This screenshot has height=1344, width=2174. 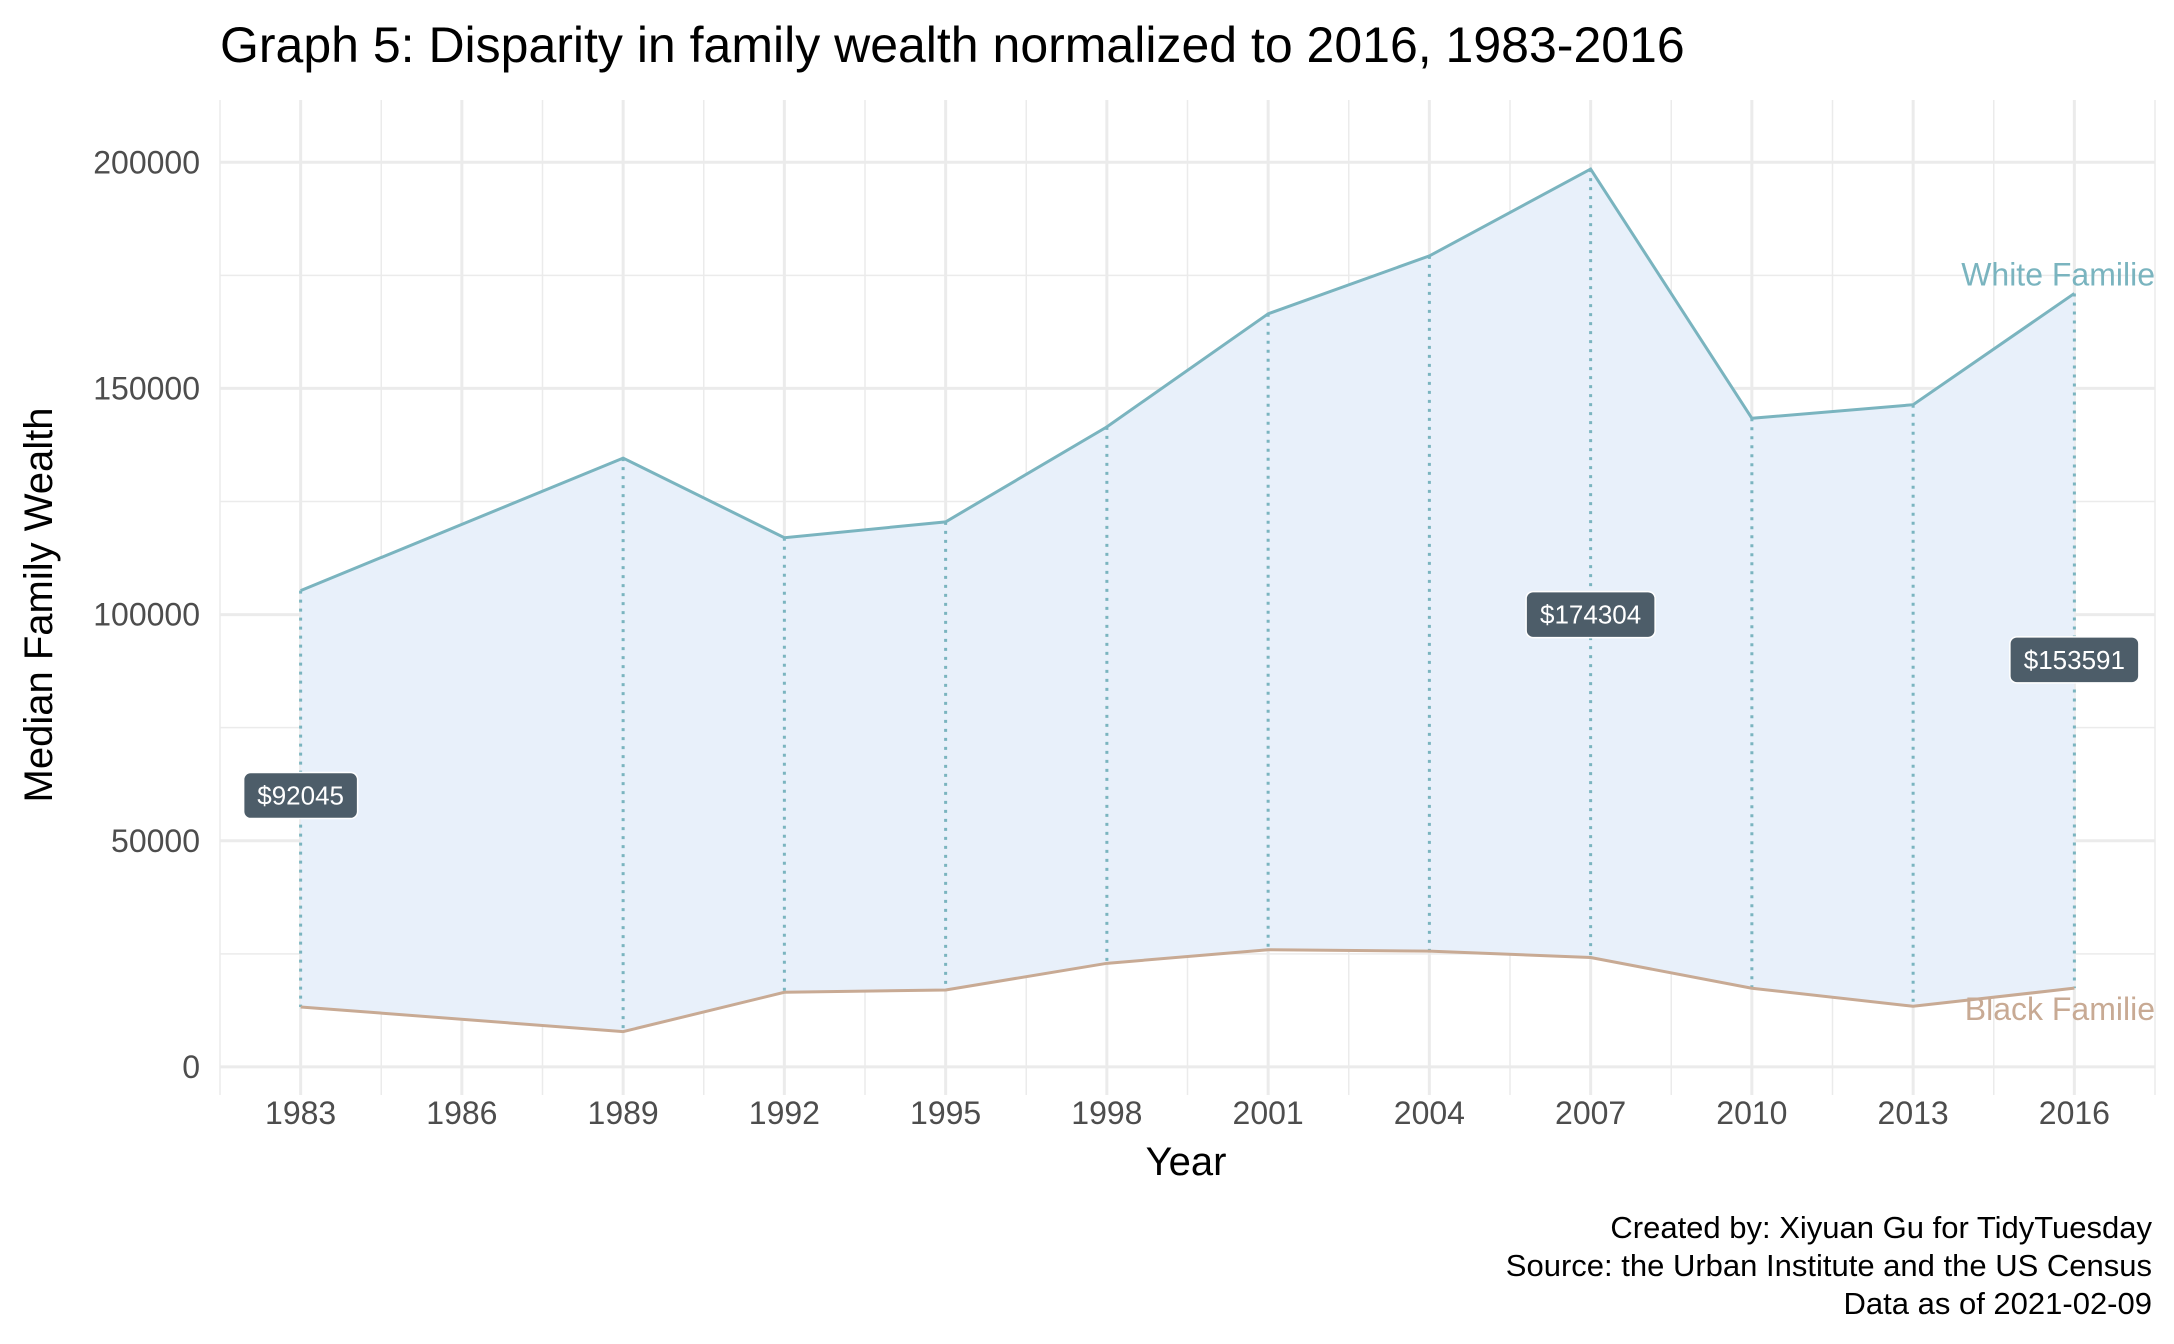 I want to click on y-axis-ticks: 0 50000 100000 150000 200000, so click(x=146, y=614).